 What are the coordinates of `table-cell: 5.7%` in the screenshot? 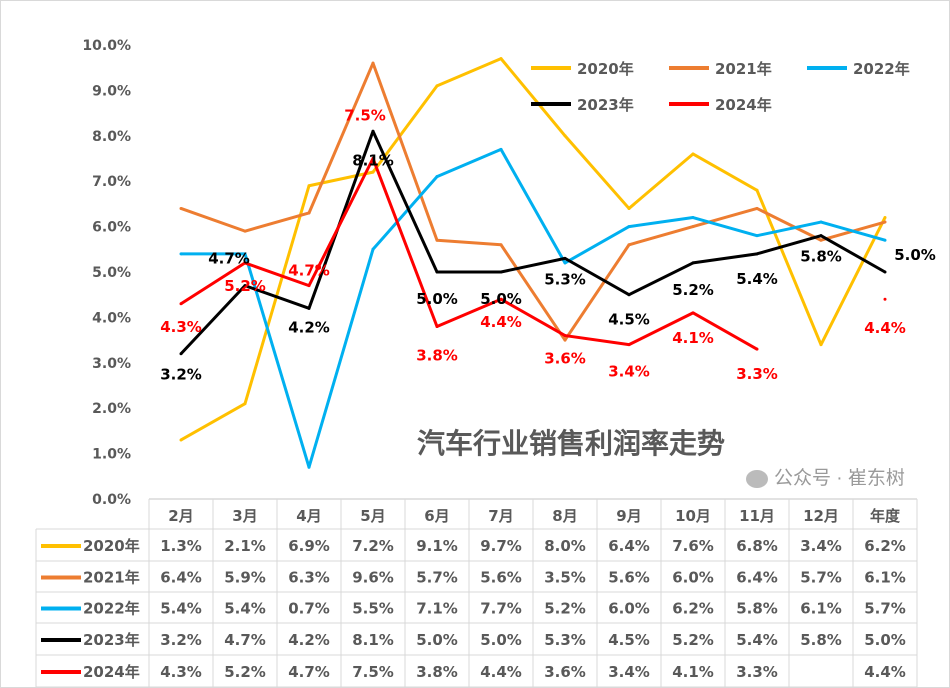 It's located at (821, 578).